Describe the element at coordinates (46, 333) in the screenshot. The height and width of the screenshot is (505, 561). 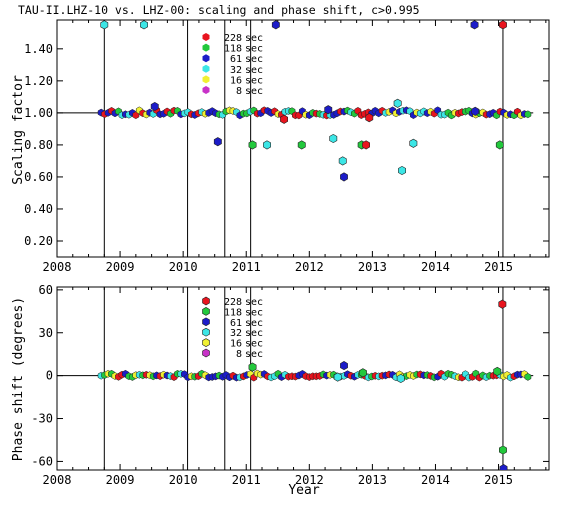
I see `y-tick-label: 30` at that location.